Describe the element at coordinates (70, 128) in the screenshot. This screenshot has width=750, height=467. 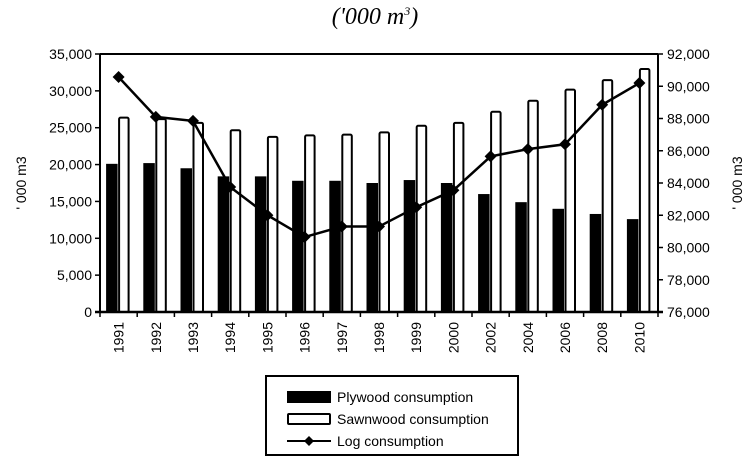
I see `left-axis-tick-label: 25,000` at that location.